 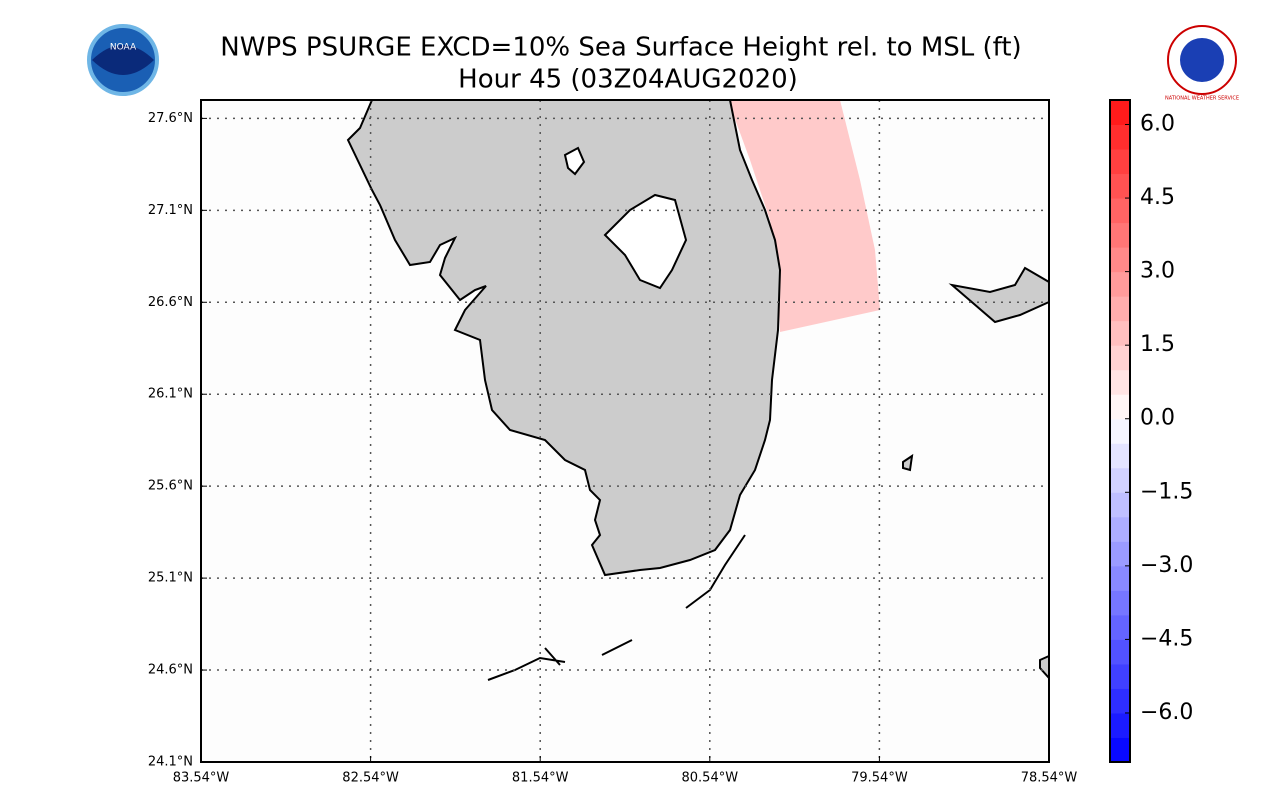 I want to click on colorbar-tick-label: 0.0, so click(x=1157, y=418).